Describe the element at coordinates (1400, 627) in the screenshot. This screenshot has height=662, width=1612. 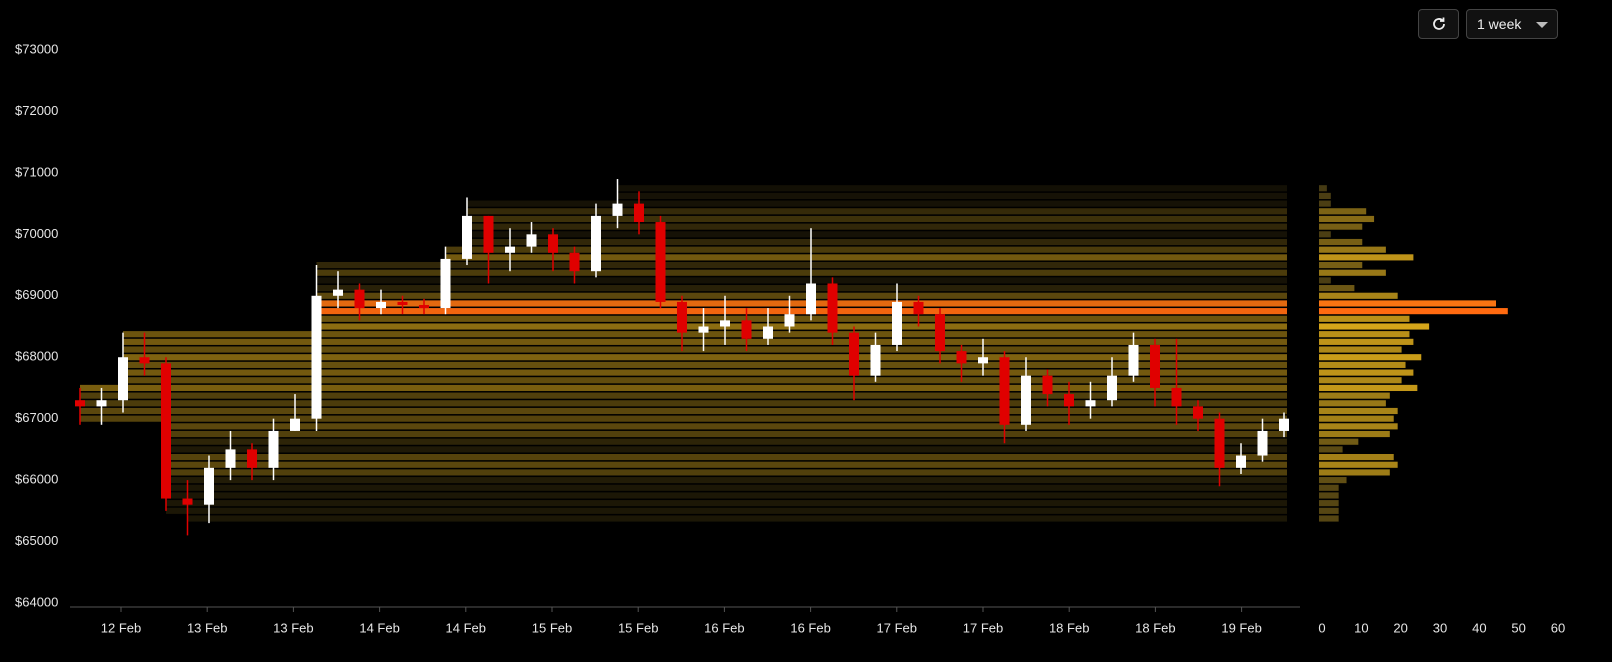
I see `profile-tick-label: 20` at that location.